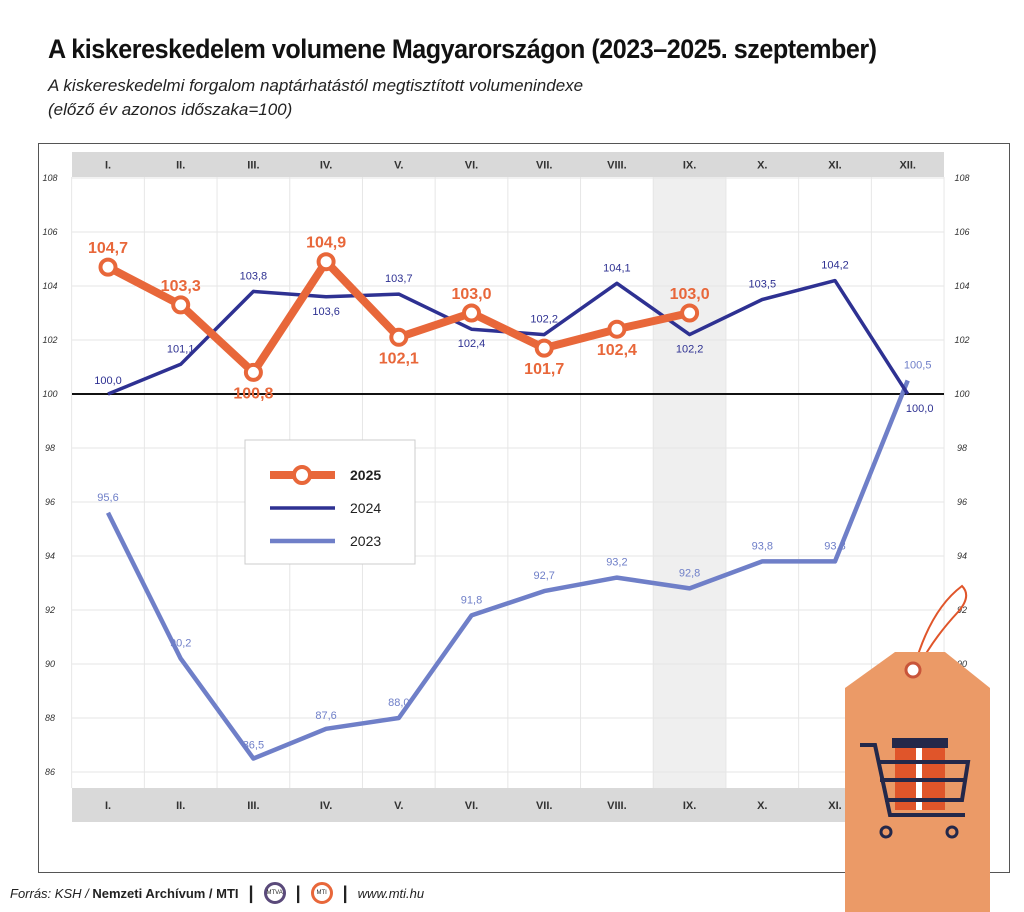 Image resolution: width=1024 pixels, height=912 pixels. Describe the element at coordinates (617, 268) in the screenshot. I see `data-label-2024: 104,1` at that location.